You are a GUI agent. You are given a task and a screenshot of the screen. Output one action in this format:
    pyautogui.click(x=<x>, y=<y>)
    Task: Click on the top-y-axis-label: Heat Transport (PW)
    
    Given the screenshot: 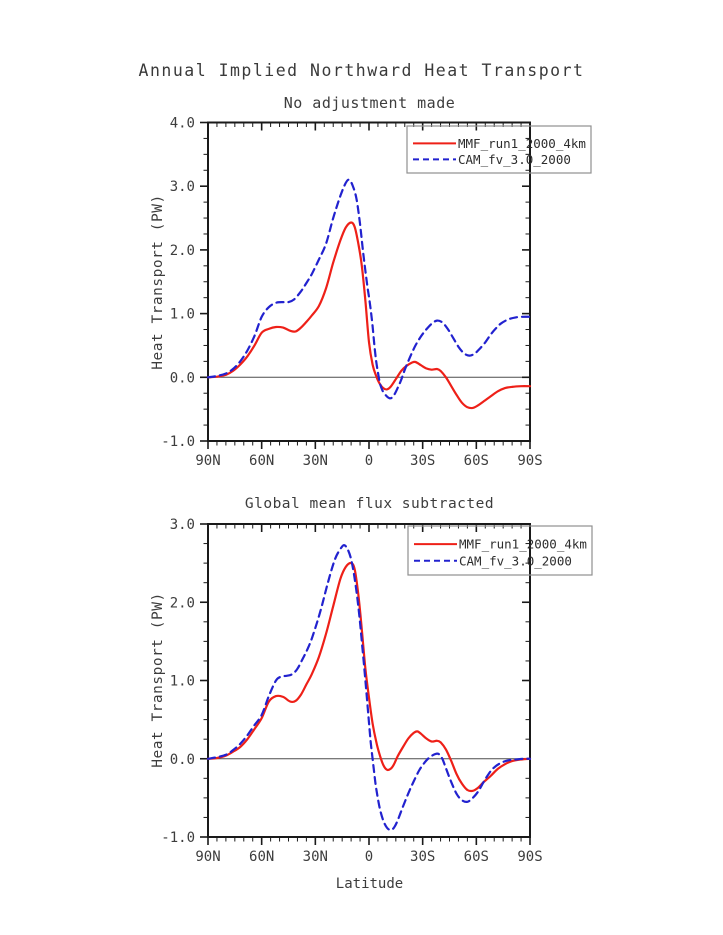 What is the action you would take?
    pyautogui.click(x=158, y=282)
    